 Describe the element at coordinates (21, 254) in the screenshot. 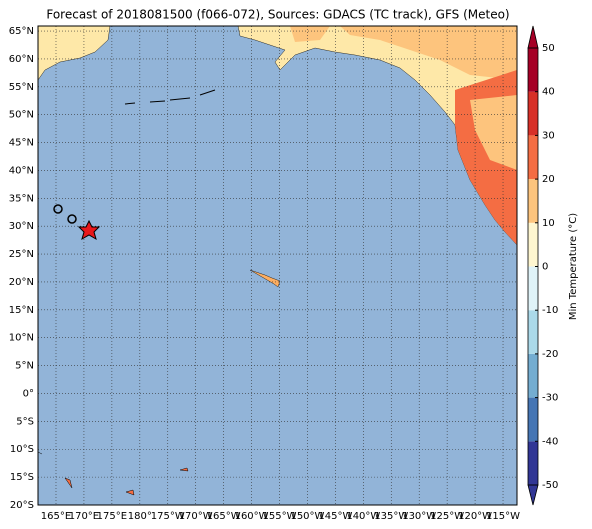

I see `y-tick-label: 25°N` at that location.